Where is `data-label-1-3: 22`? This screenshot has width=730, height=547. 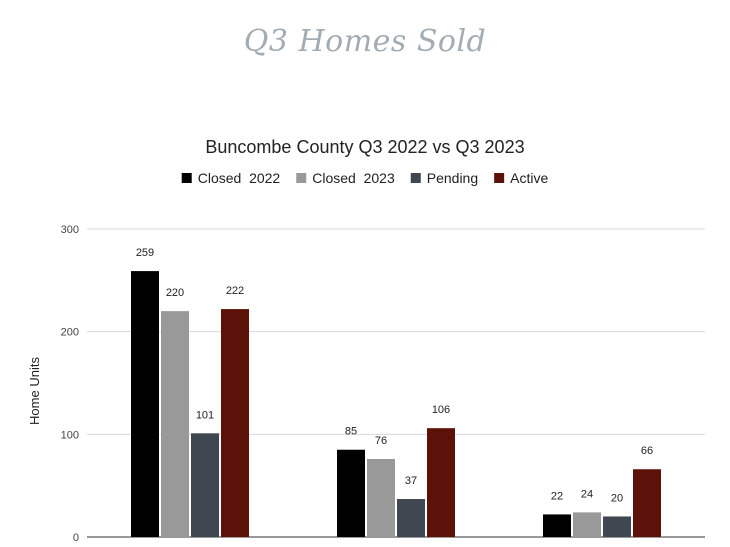
data-label-1-3: 22 is located at coordinates (557, 496).